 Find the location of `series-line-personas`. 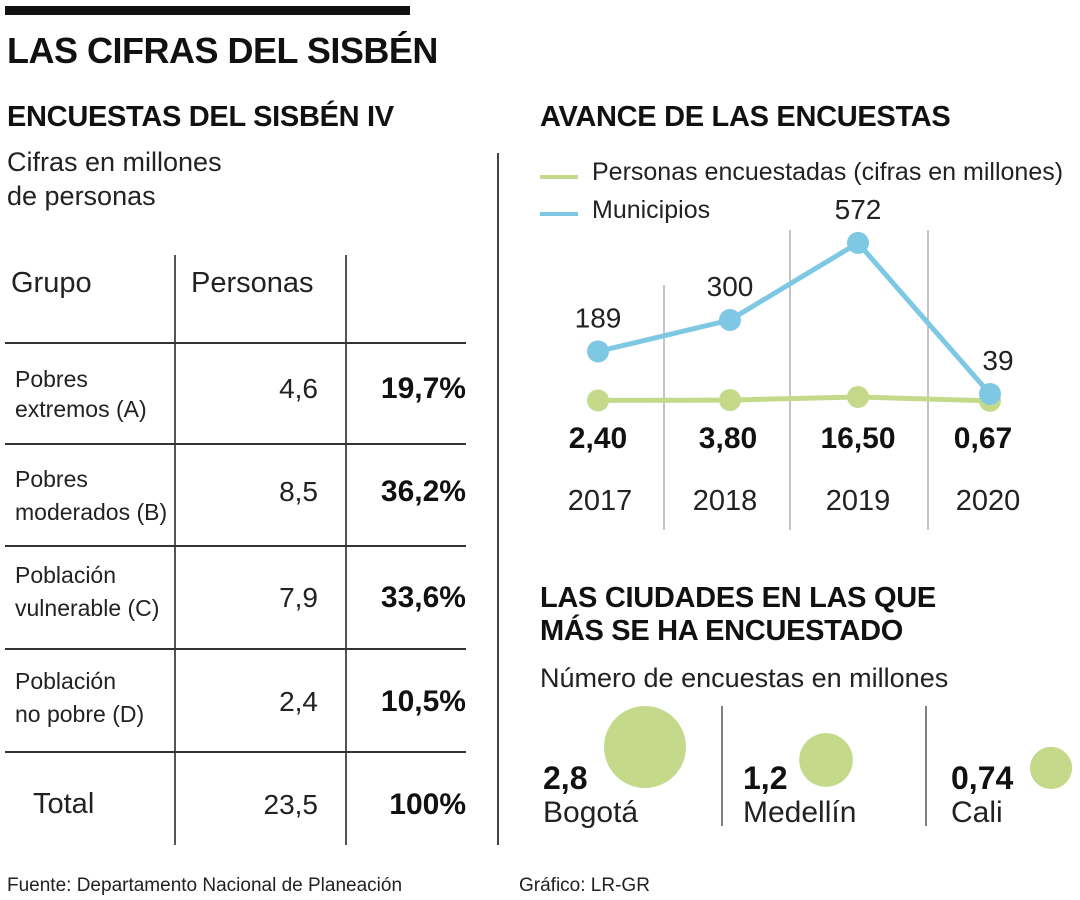

series-line-personas is located at coordinates (794, 399).